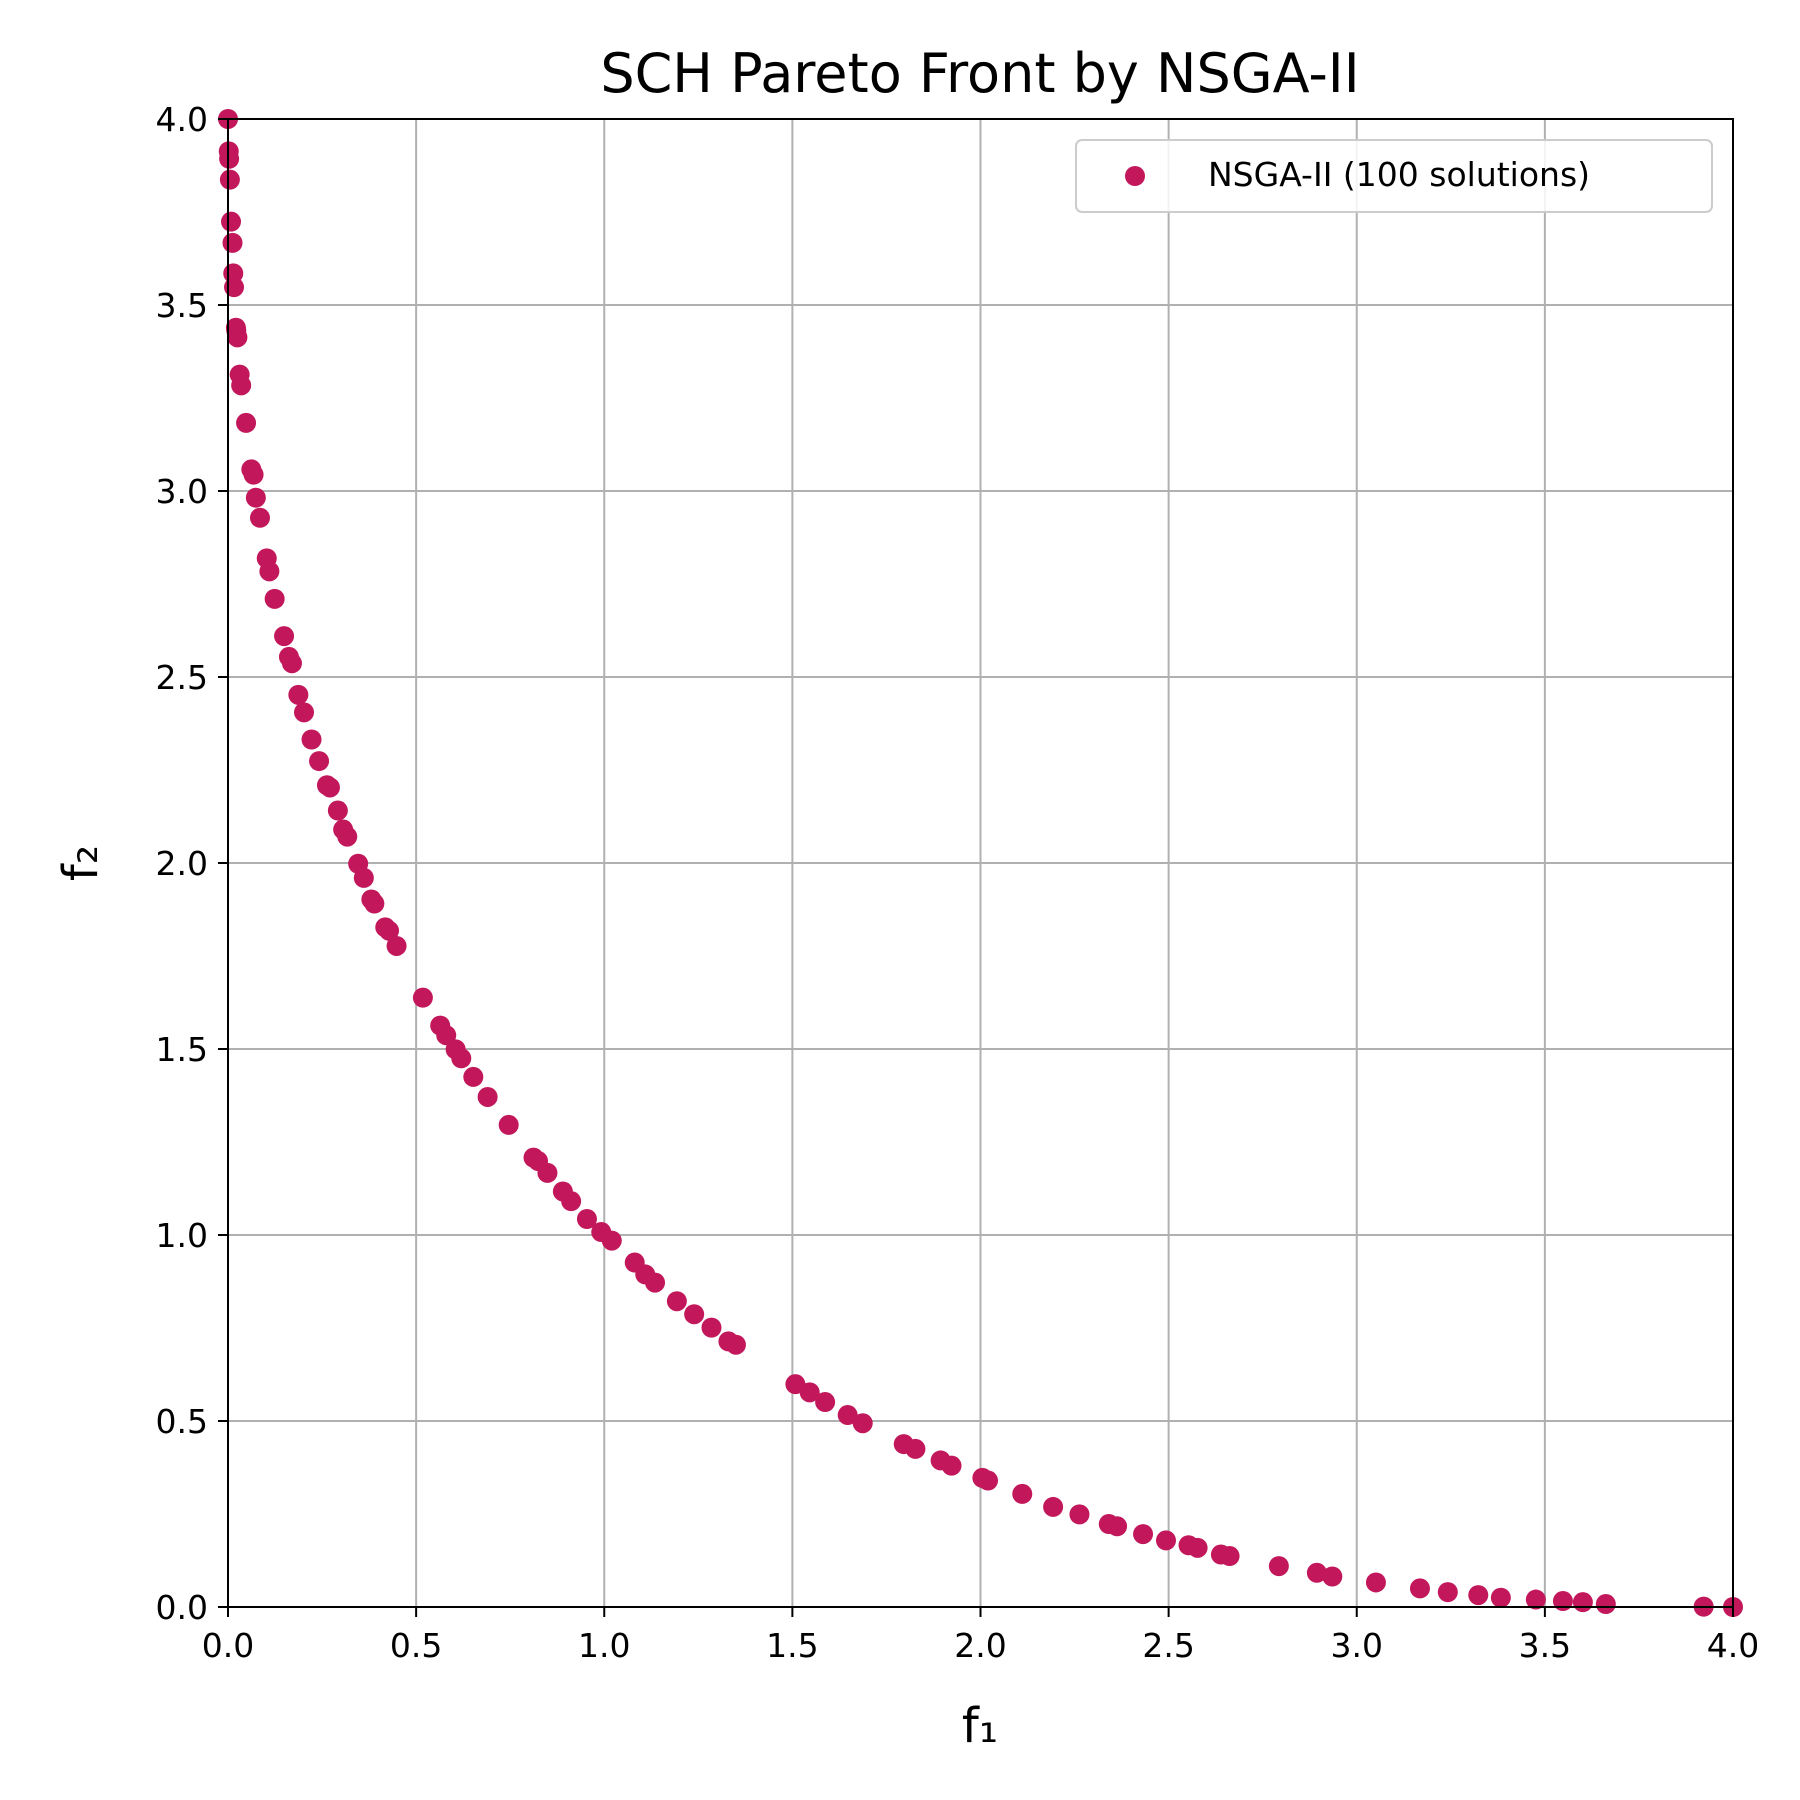 This screenshot has width=1800, height=1800. Describe the element at coordinates (1135, 176) in the screenshot. I see `legend-marker` at that location.